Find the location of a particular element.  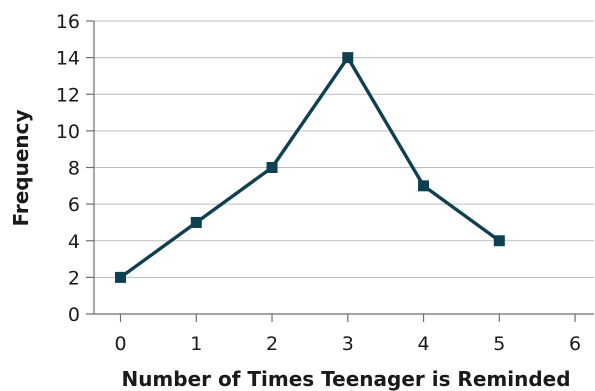

y-tick-label-6: 6 is located at coordinates (74, 205).